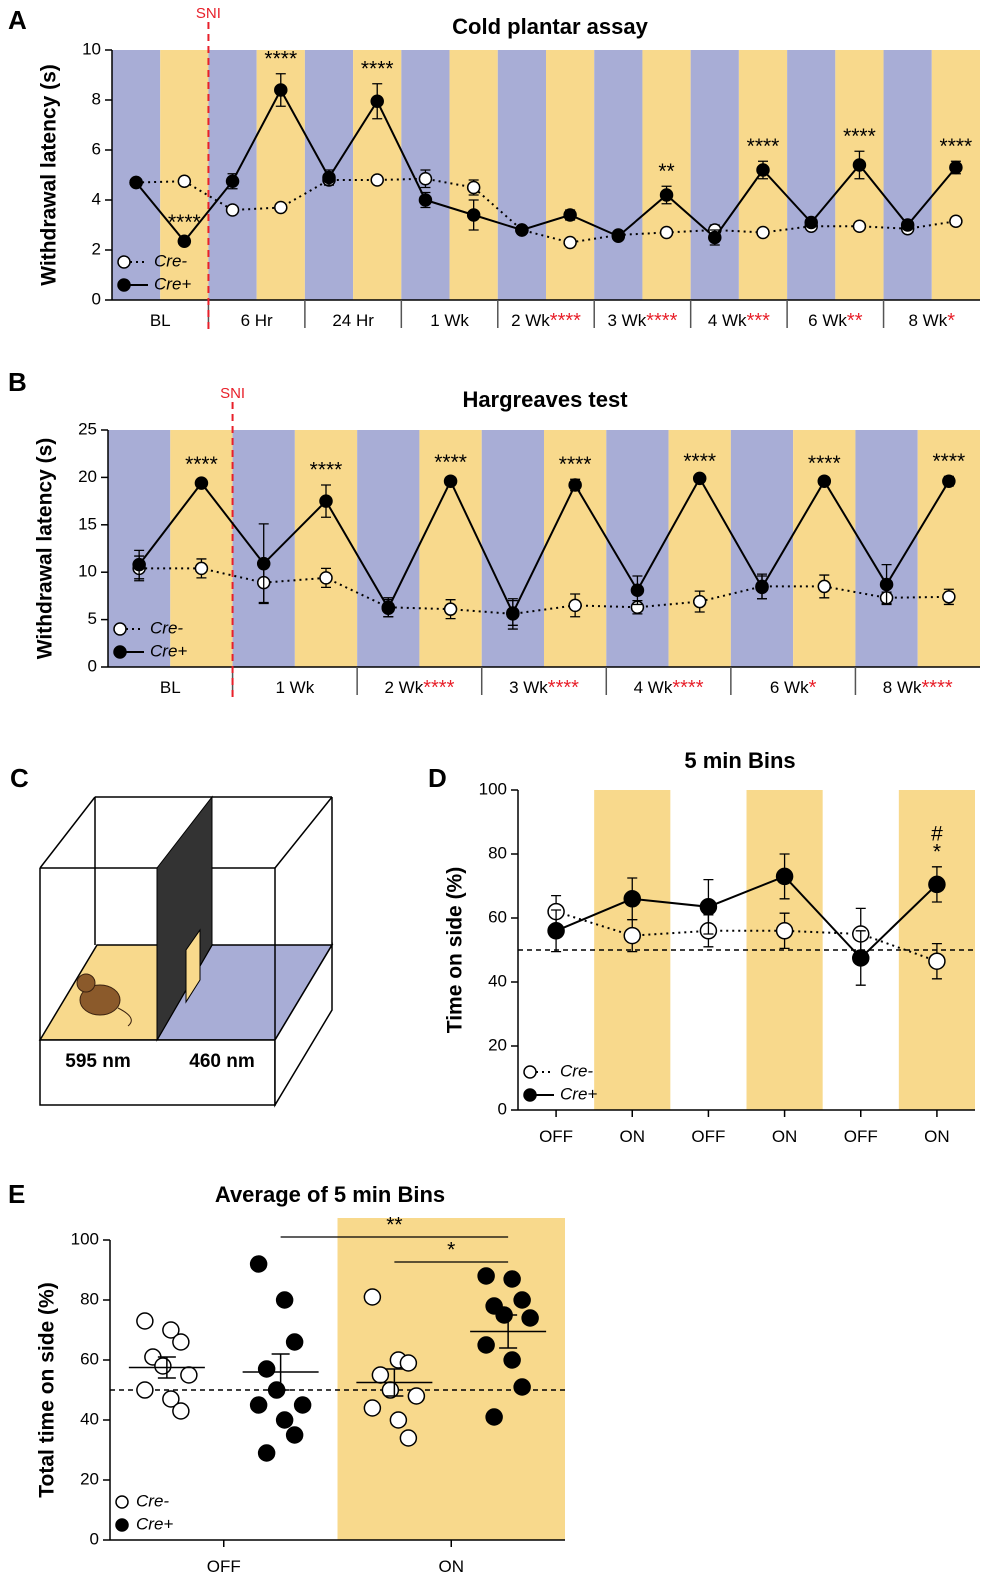 Image resolution: width=988 pixels, height=1583 pixels. What do you see at coordinates (16, 1194) in the screenshot?
I see `panel-letter: E` at bounding box center [16, 1194].